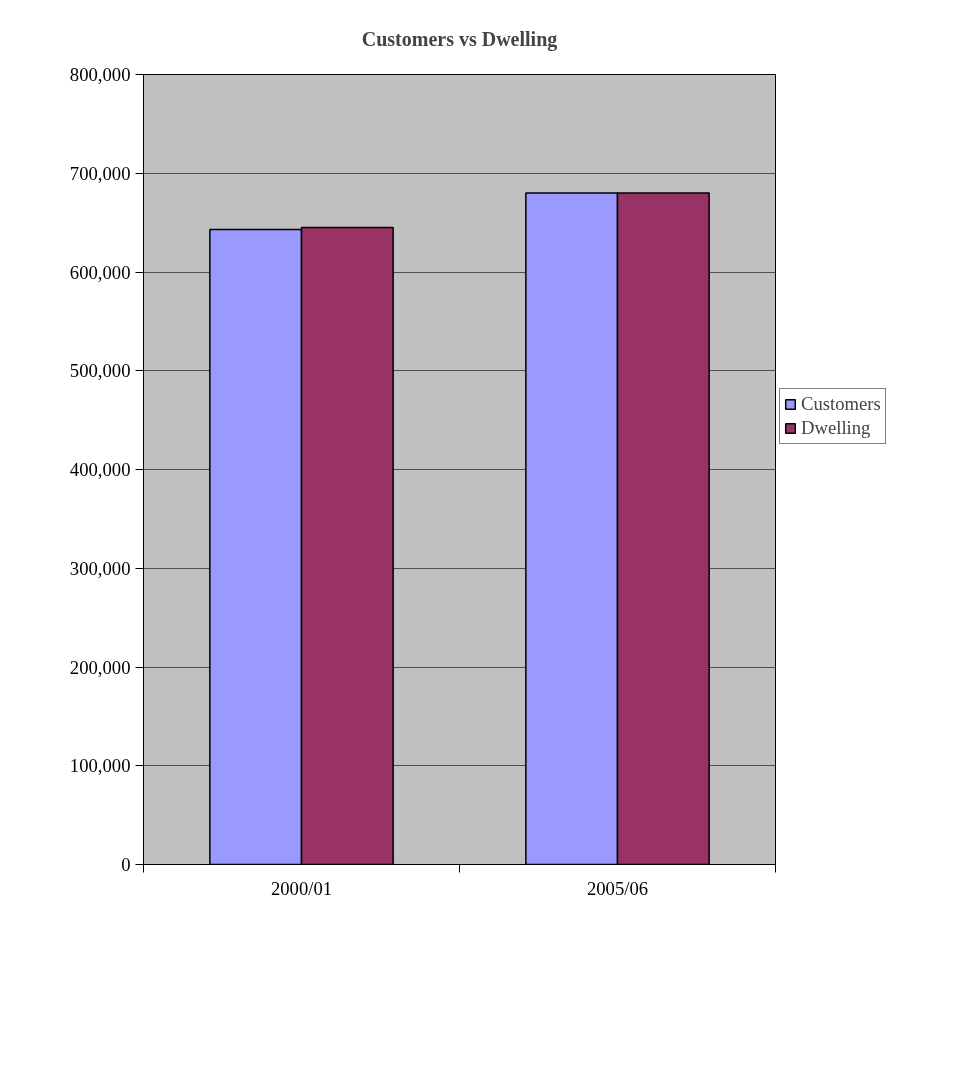  What do you see at coordinates (100, 272) in the screenshot?
I see `y-tick-label: 600,000` at bounding box center [100, 272].